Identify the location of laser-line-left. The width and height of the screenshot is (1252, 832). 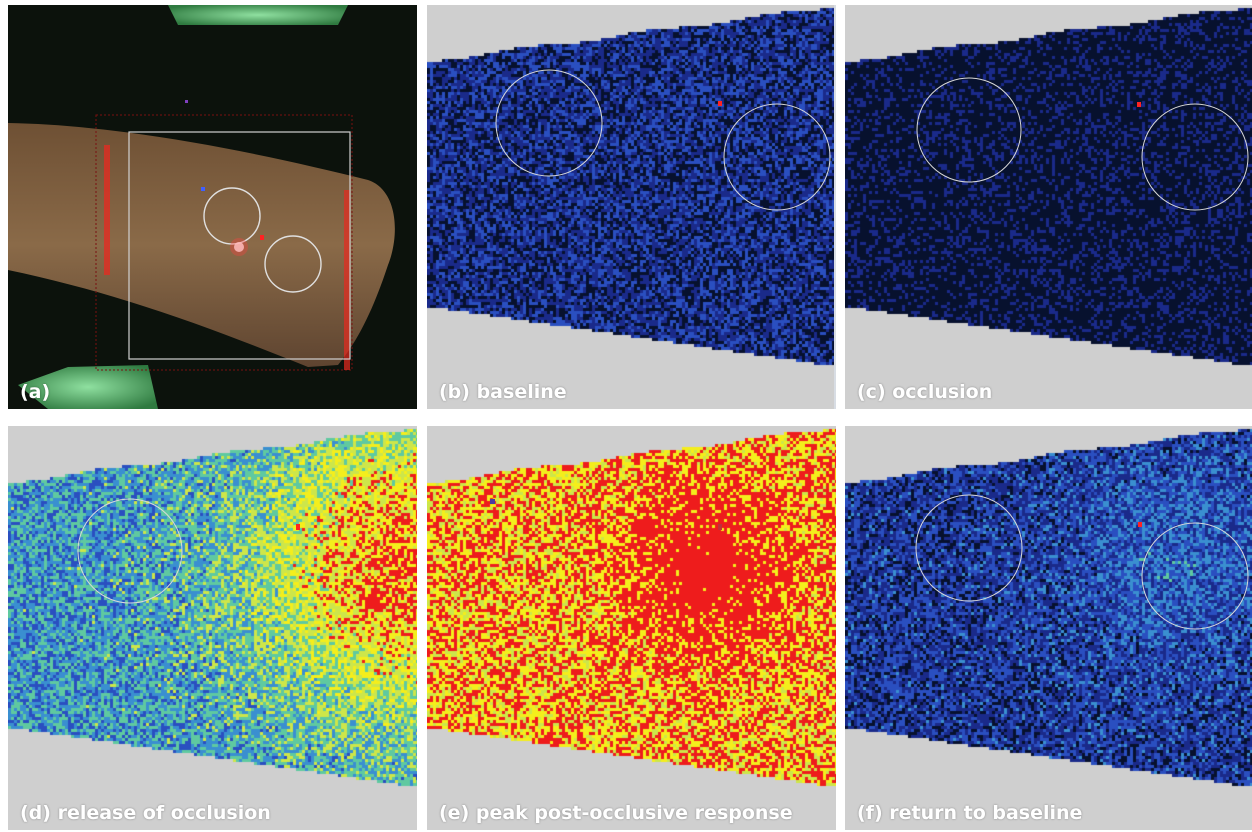
(107, 210).